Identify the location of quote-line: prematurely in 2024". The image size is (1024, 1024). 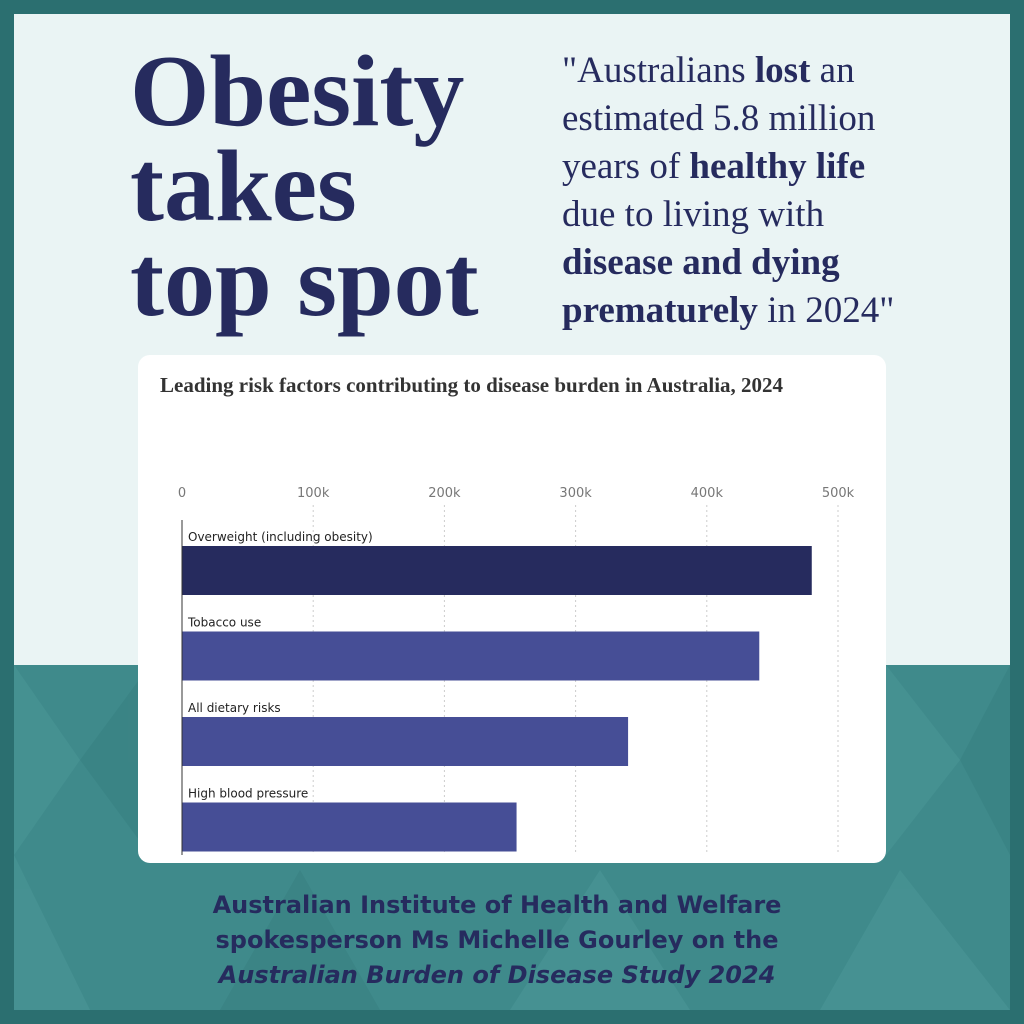
(728, 310).